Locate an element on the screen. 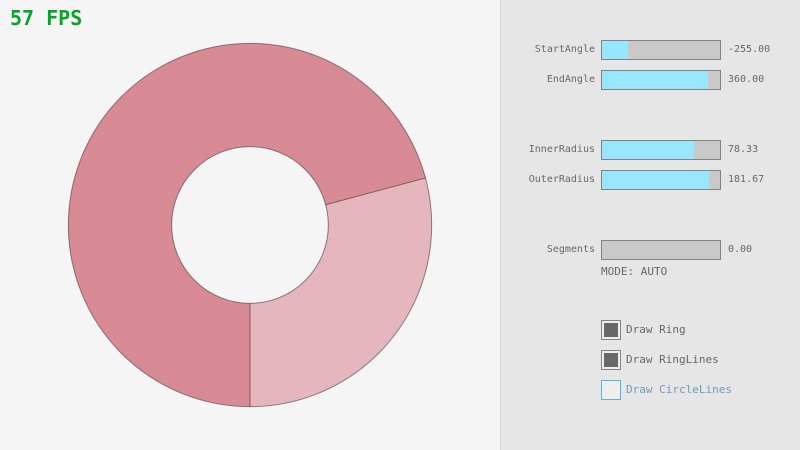  checkbox-box-draw-ring is located at coordinates (611, 330).